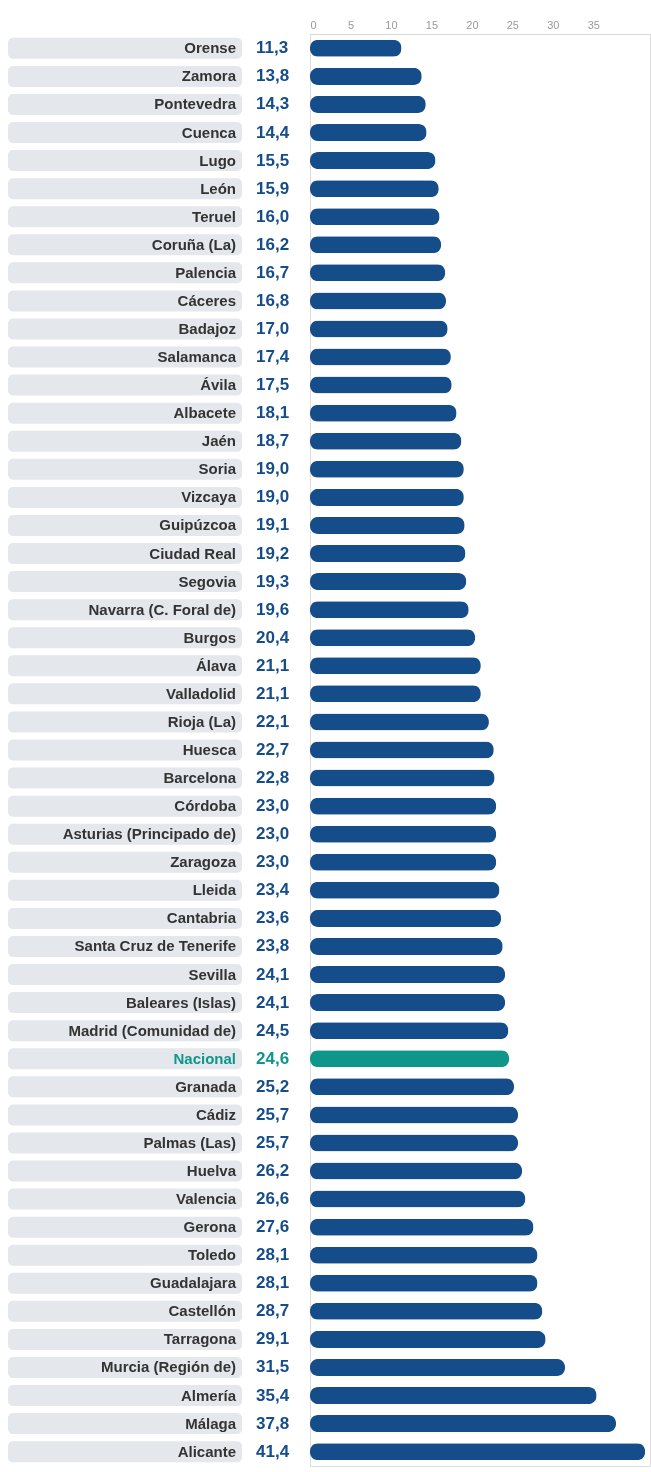 The image size is (651, 1472). Describe the element at coordinates (273, 1142) in the screenshot. I see `data-label: 25,7` at that location.